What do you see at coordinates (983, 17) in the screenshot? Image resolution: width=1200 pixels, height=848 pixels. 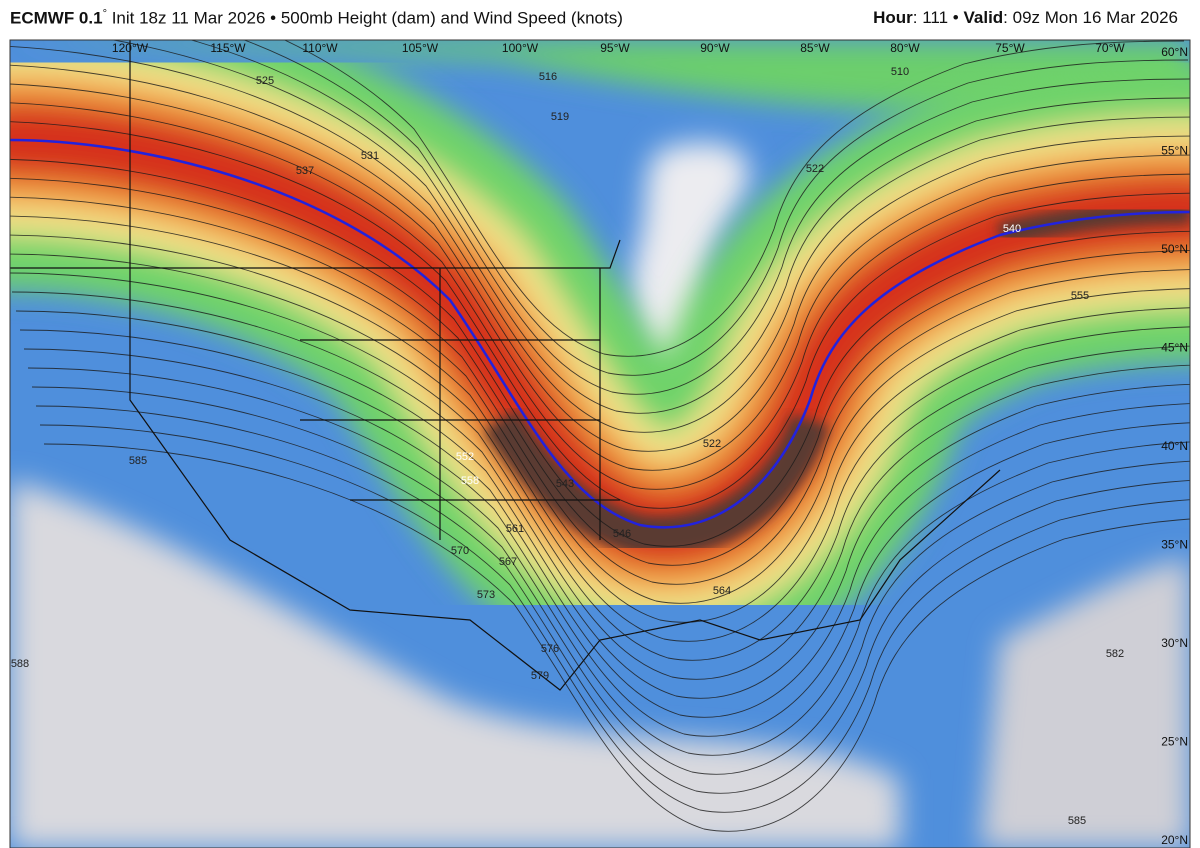 I see `valid-label: Valid` at bounding box center [983, 17].